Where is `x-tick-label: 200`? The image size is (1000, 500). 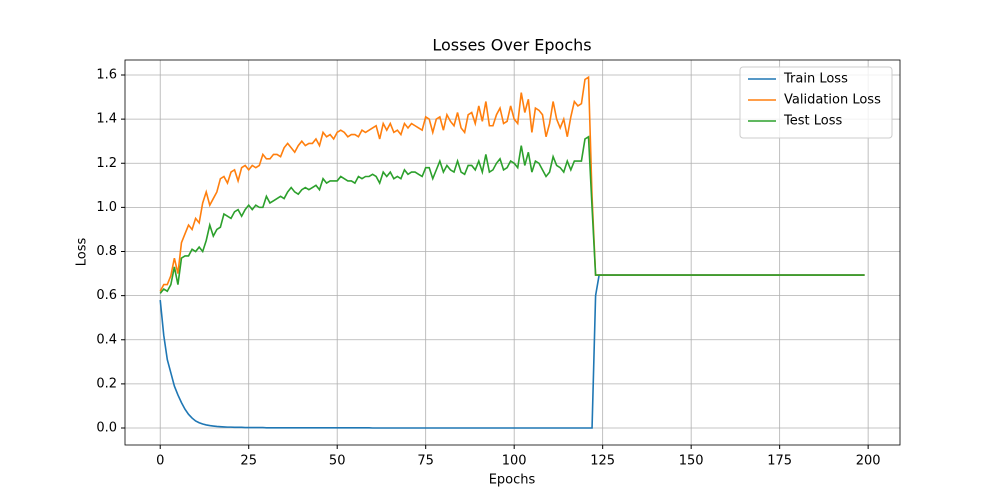 x-tick-label: 200 is located at coordinates (868, 461).